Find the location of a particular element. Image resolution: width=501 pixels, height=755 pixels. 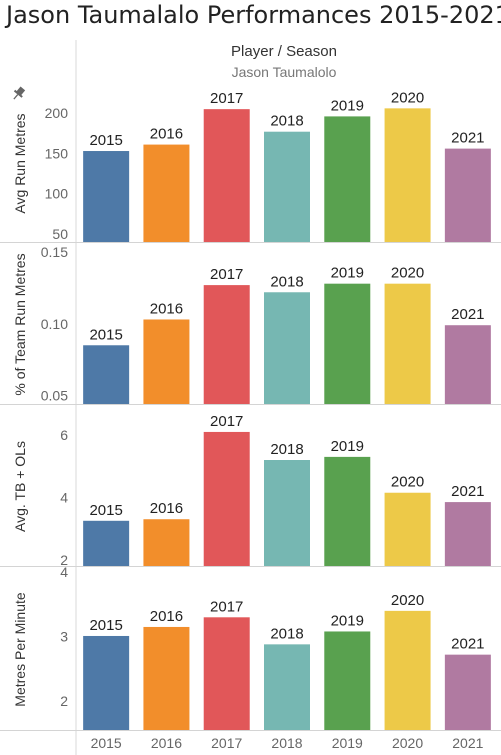

header-group-label: Player / Season is located at coordinates (284, 51).